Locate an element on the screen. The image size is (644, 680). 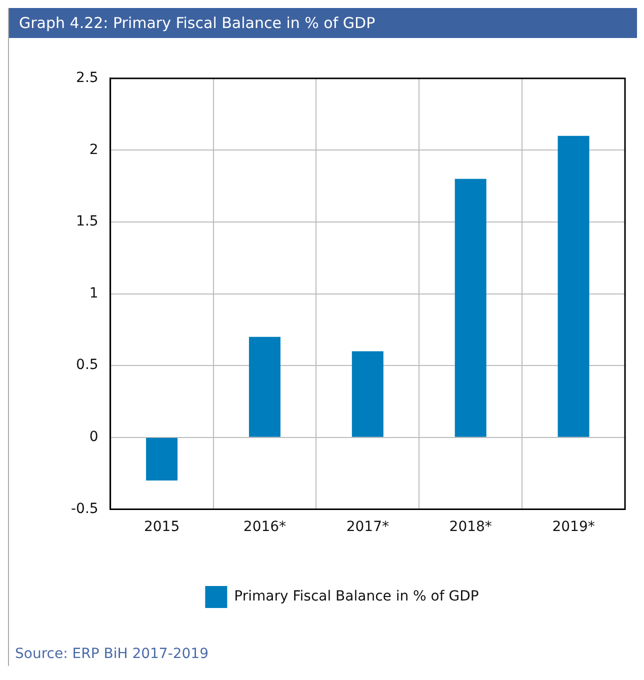
y-tick-label: 0.5 is located at coordinates (87, 365).